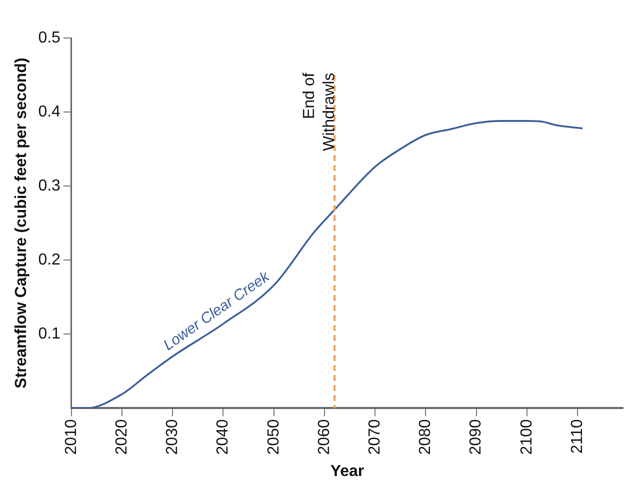 This screenshot has height=493, width=639. What do you see at coordinates (324, 437) in the screenshot?
I see `x-tick-label: 2060` at bounding box center [324, 437].